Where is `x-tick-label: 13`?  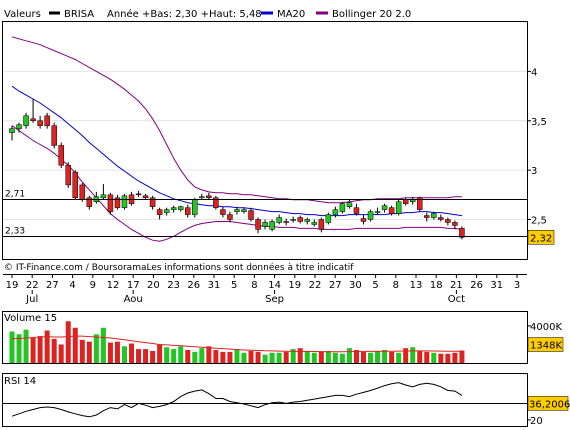
x-tick-label: 13 is located at coordinates (416, 285).